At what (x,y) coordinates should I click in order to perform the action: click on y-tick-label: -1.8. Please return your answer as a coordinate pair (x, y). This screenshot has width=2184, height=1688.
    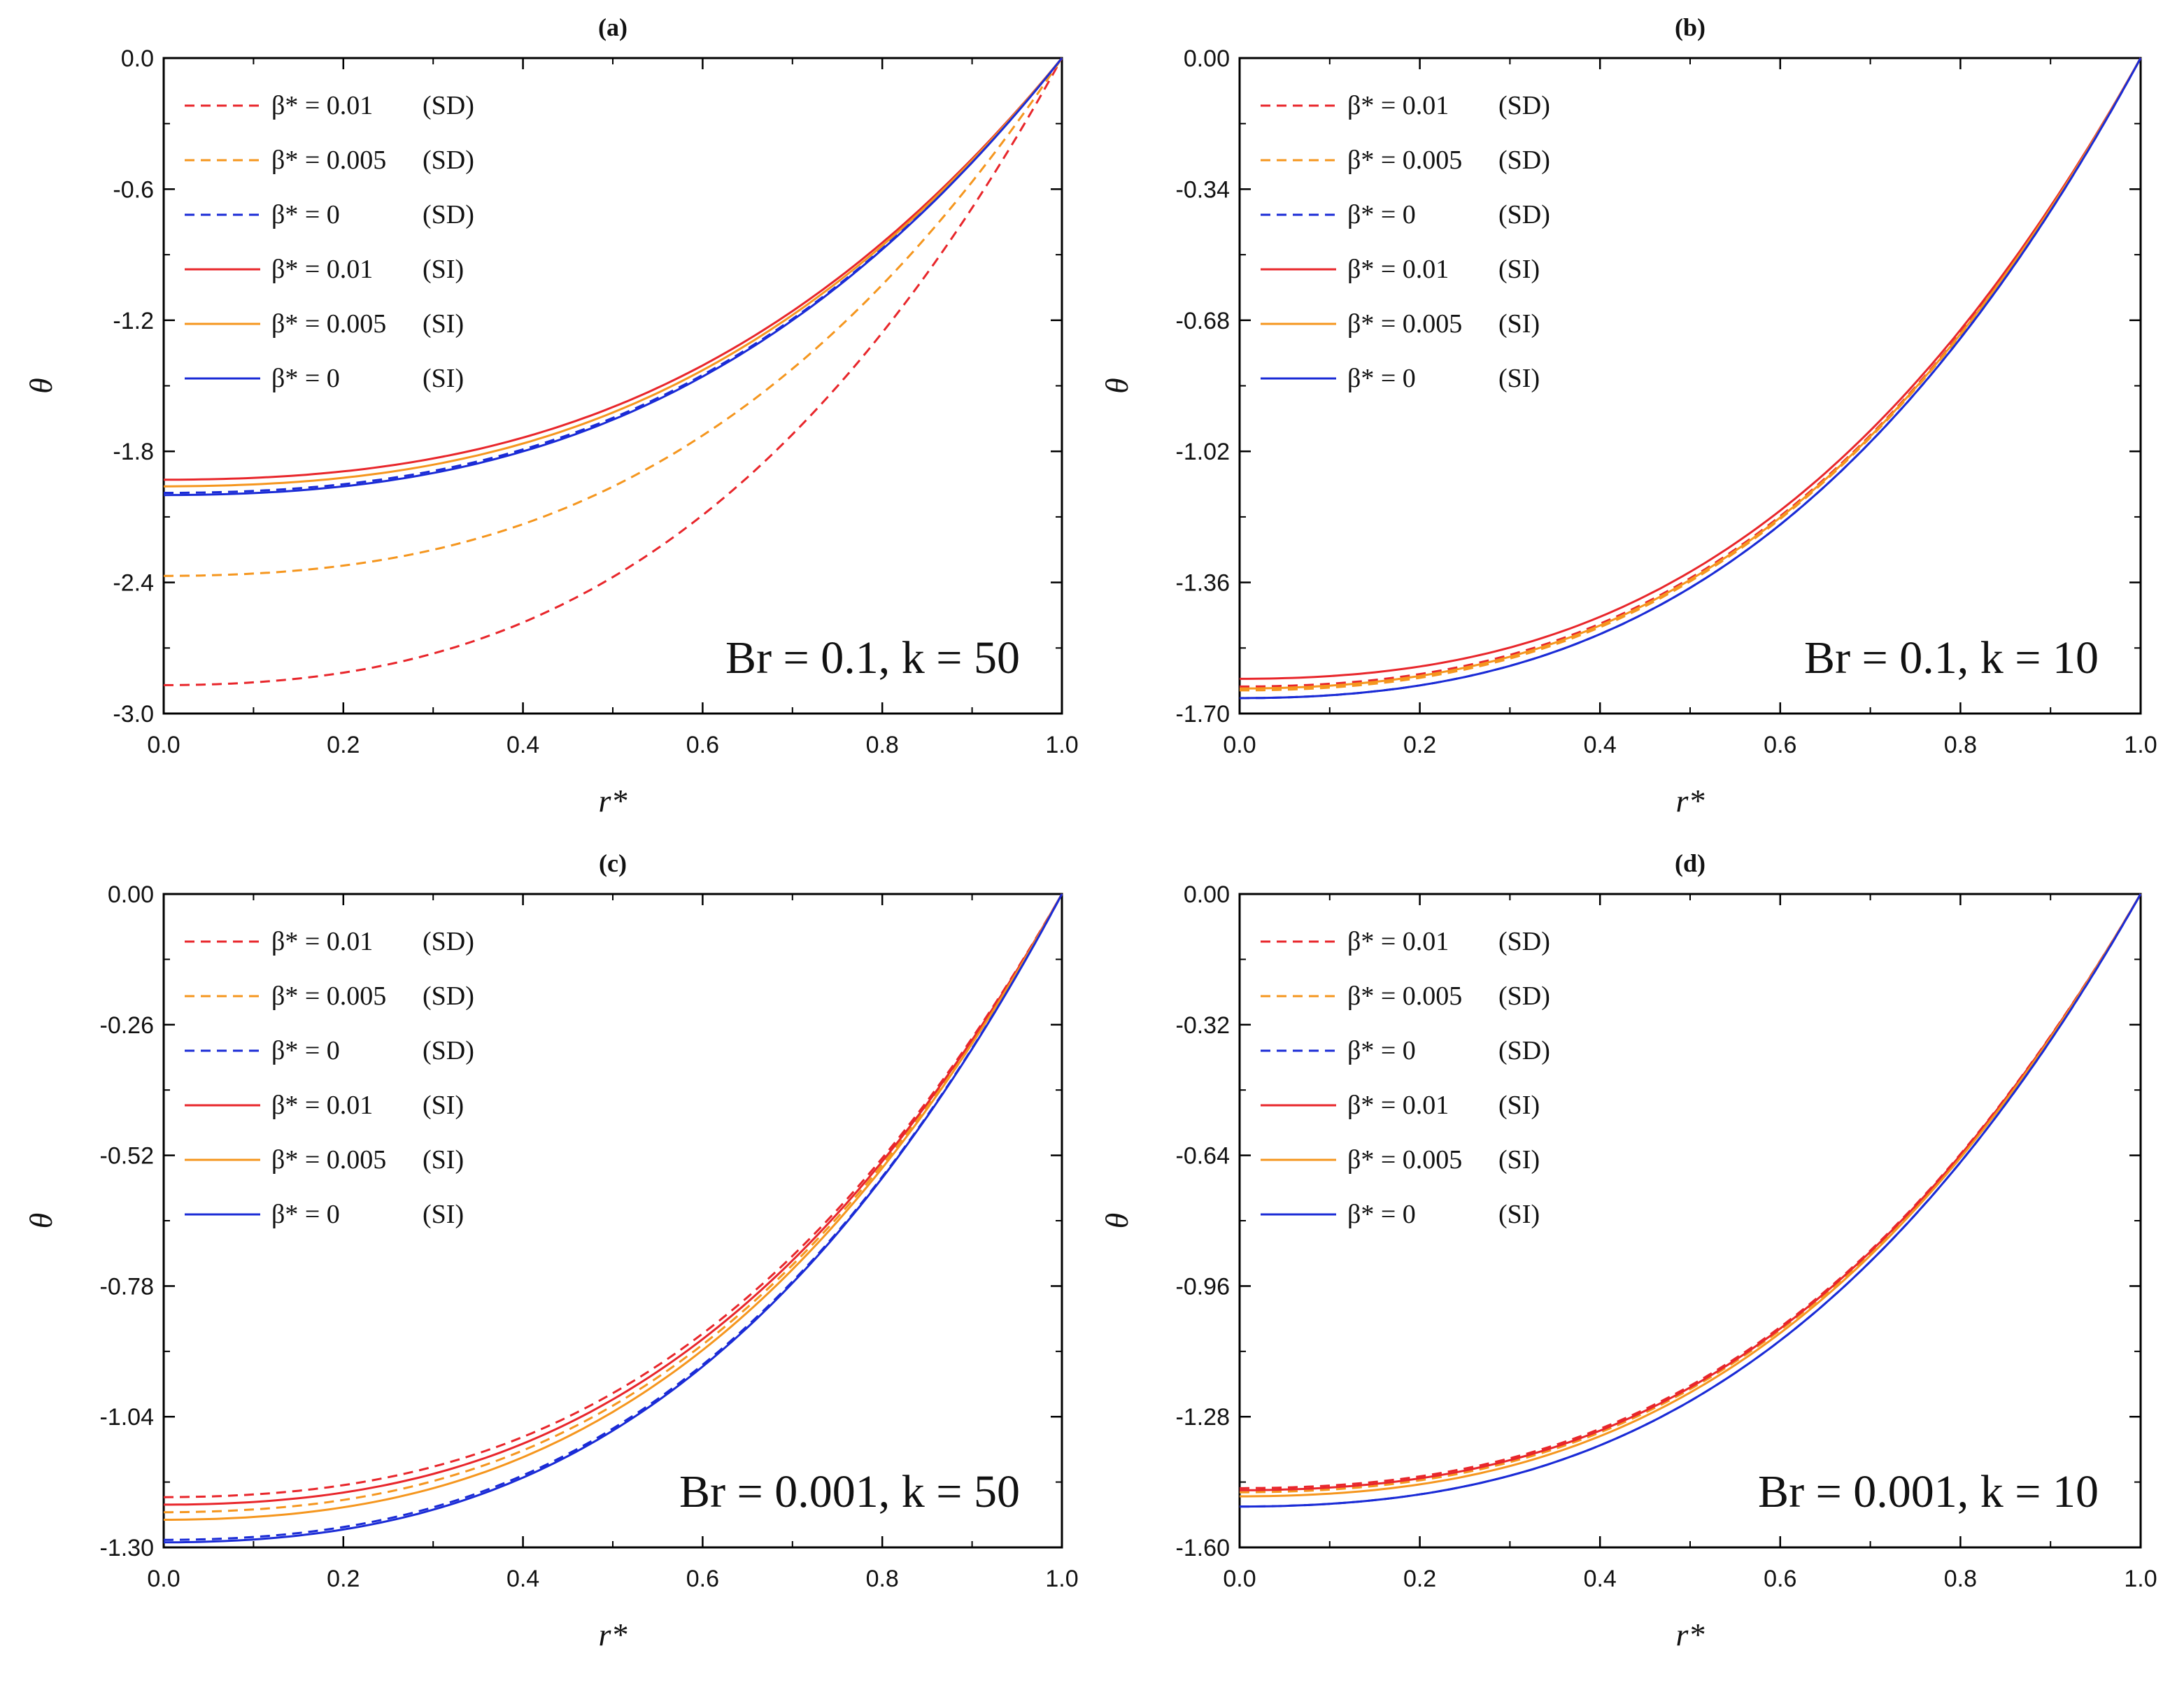
    Looking at the image, I should click on (133, 452).